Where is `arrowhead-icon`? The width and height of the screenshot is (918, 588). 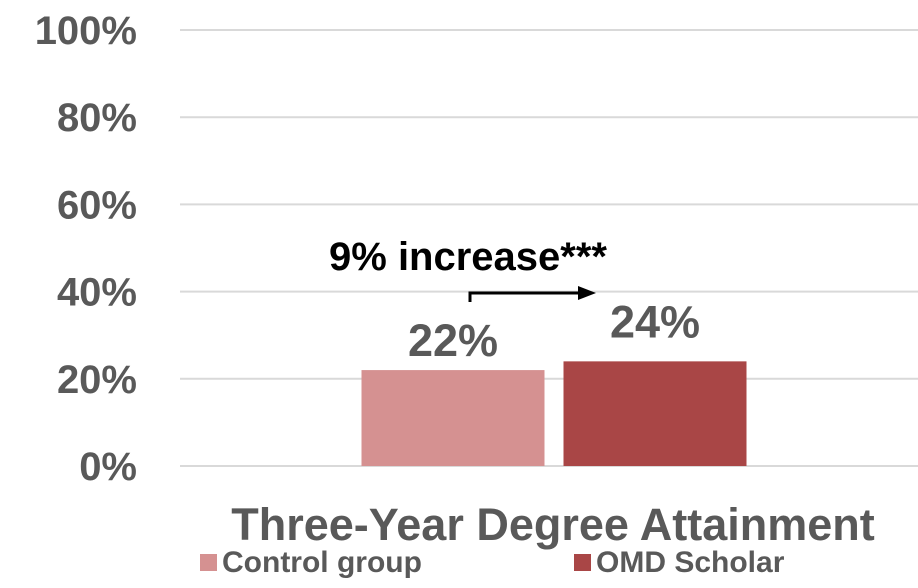 arrowhead-icon is located at coordinates (587, 293).